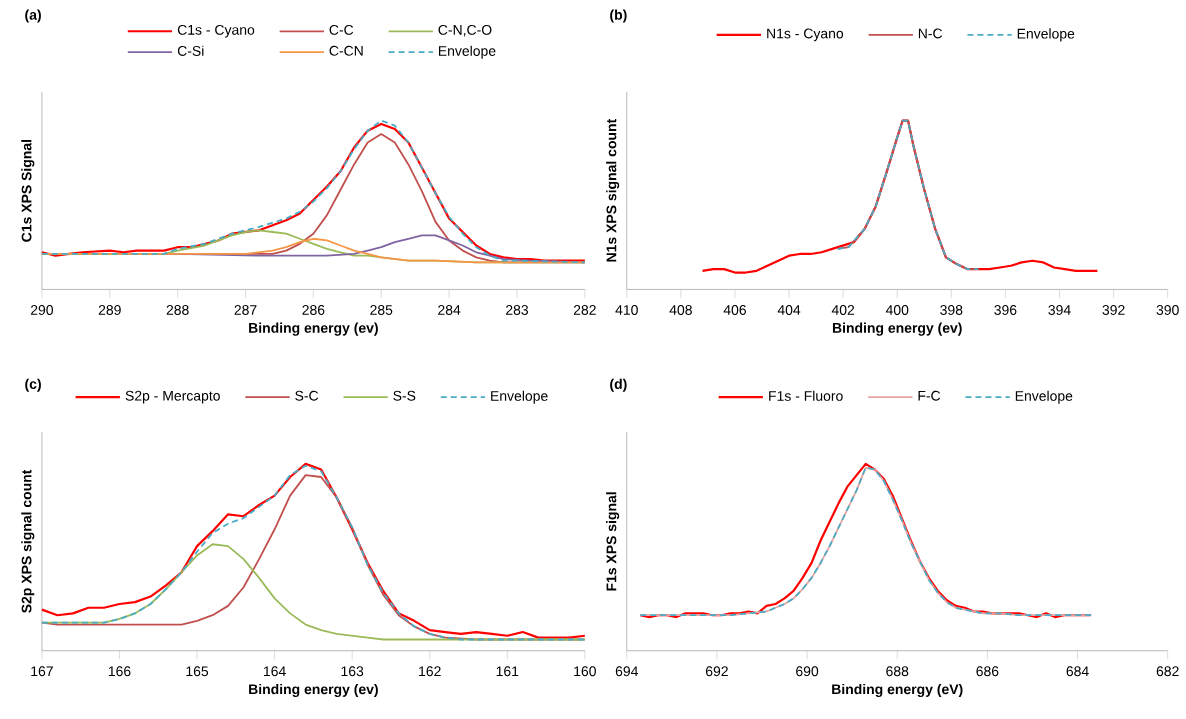 The height and width of the screenshot is (719, 1186). I want to click on x-tick-label: 398, so click(951, 310).